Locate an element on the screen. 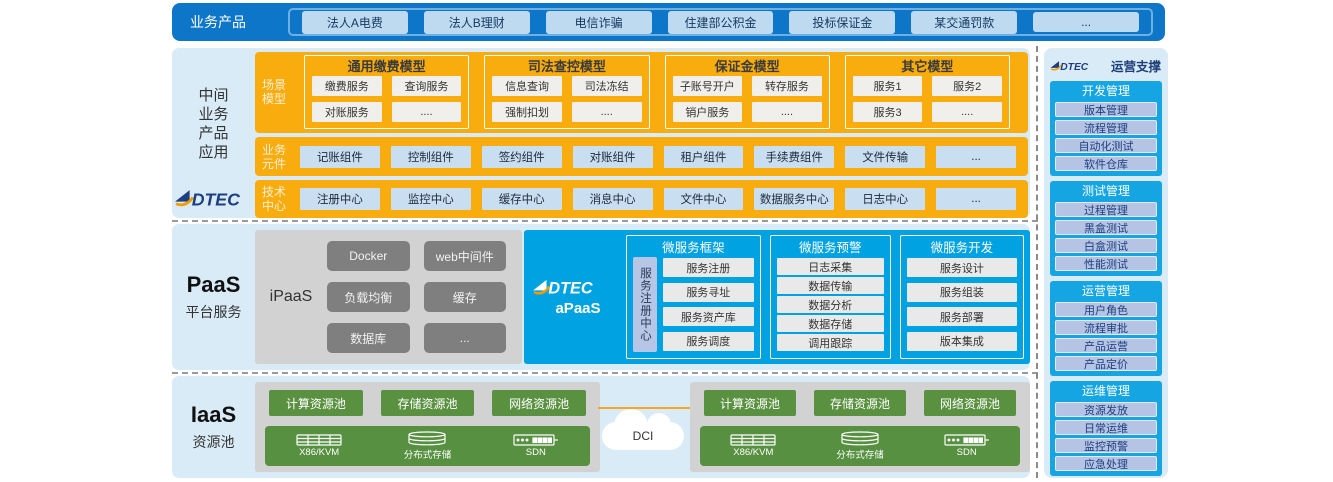  sidebar-item: 版本管理 is located at coordinates (1106, 109).